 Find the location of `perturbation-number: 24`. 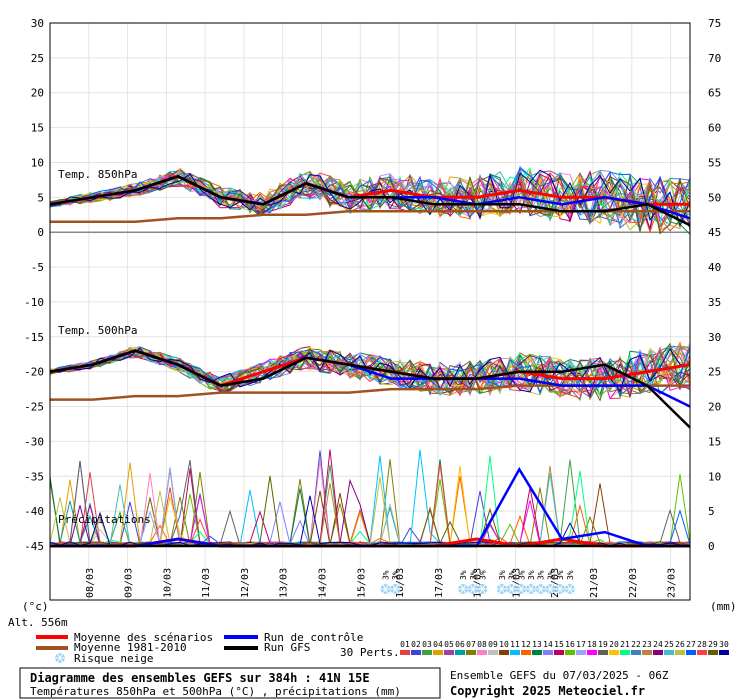

perturbation-number: 24 is located at coordinates (658, 644).